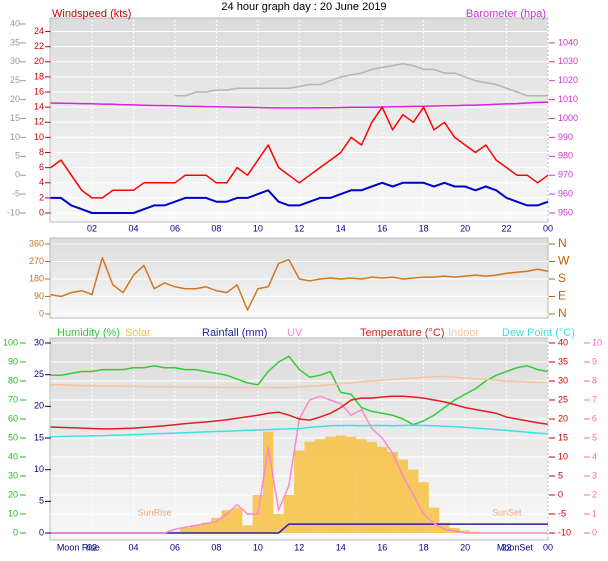 Image resolution: width=608 pixels, height=561 pixels. Describe the element at coordinates (565, 175) in the screenshot. I see `y-tick-label: 970` at that location.